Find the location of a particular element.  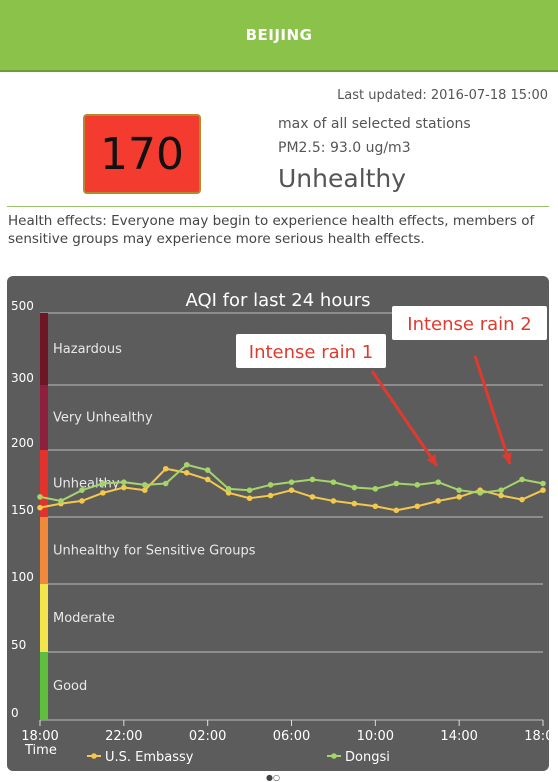

aqi-band-label: Unhealthy is located at coordinates (86, 484).